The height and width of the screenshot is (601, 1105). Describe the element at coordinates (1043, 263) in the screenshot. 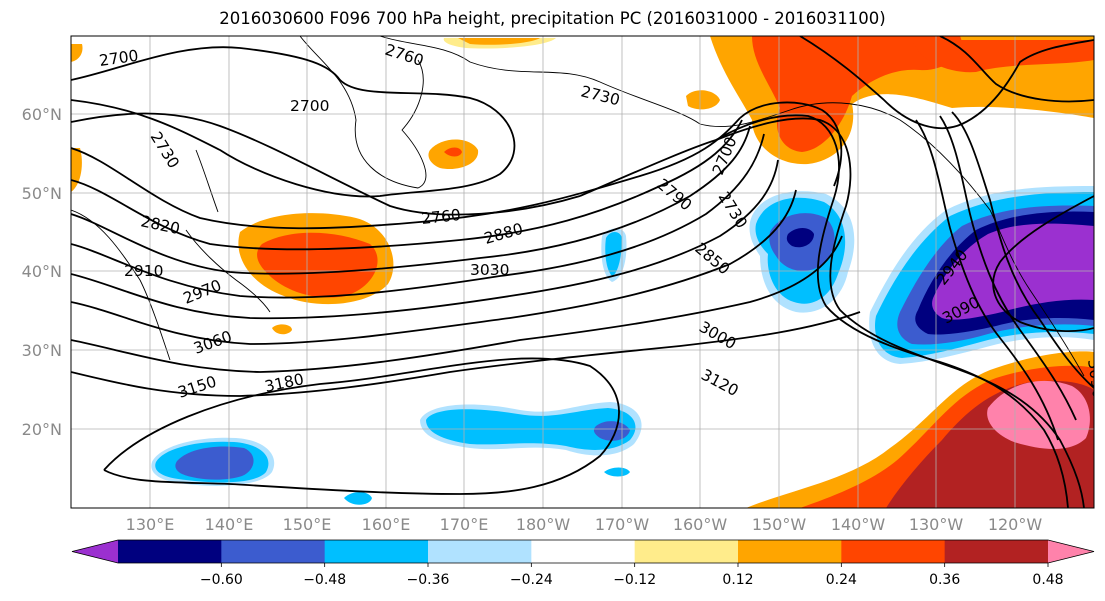

I see `height-contour-uswc-trough-d` at that location.